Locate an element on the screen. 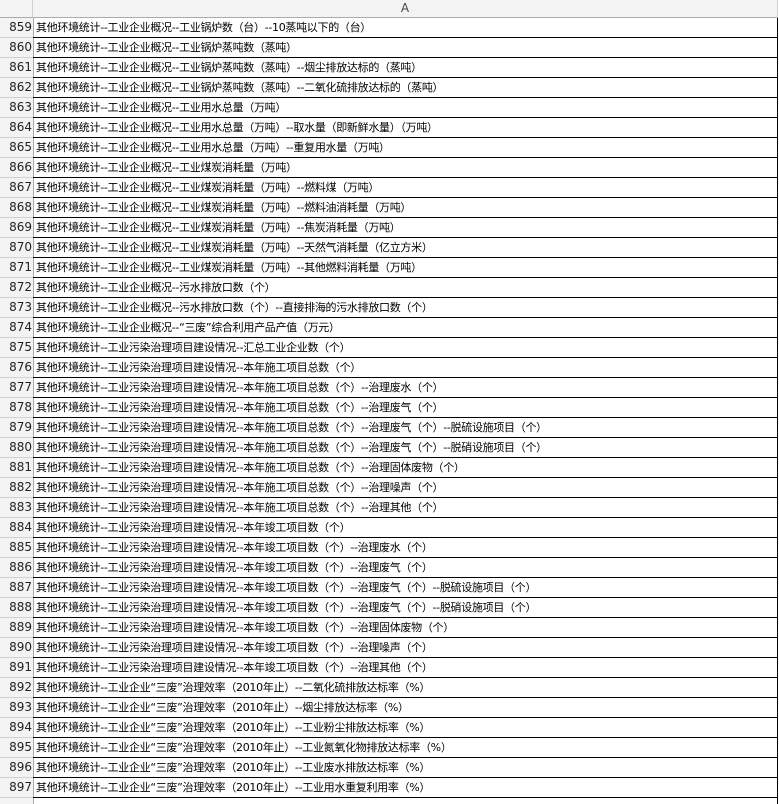 This screenshot has width=779, height=804. cell: 其他环境统计--工业企业概况--工业煤炭消耗量（万吨）--焦炭消耗量（万吨） is located at coordinates (405, 228).